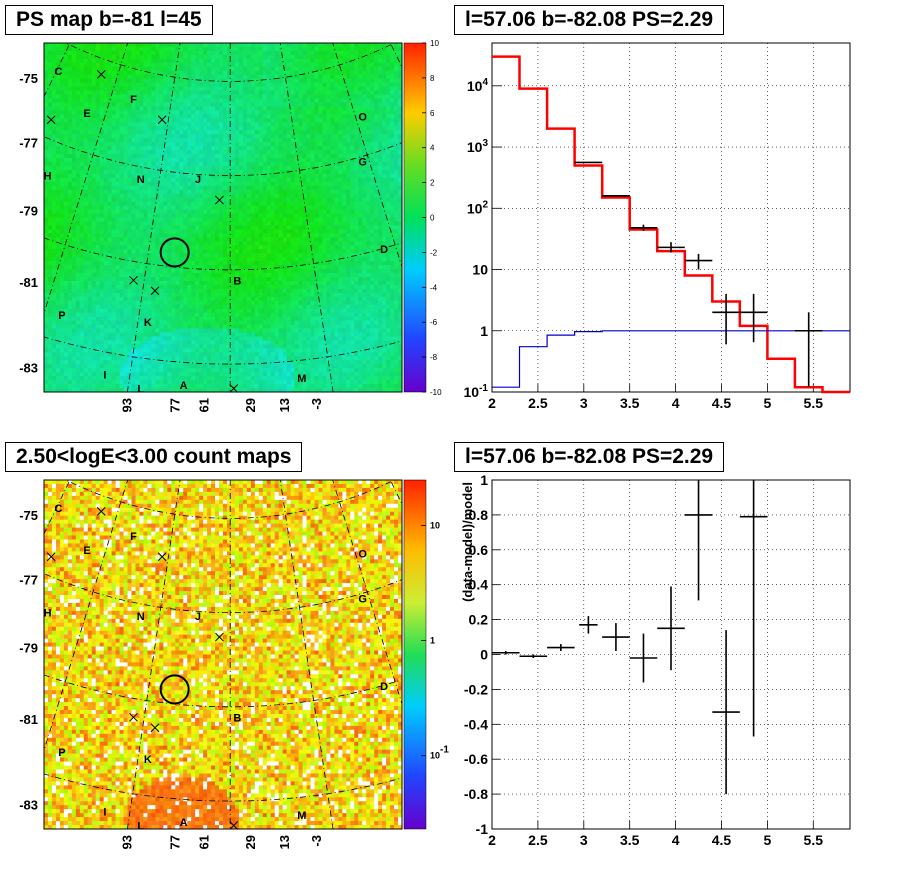 Image resolution: width=898 pixels, height=875 pixels. I want to click on spectrum-ytick-label: 10⁴, so click(478, 85).